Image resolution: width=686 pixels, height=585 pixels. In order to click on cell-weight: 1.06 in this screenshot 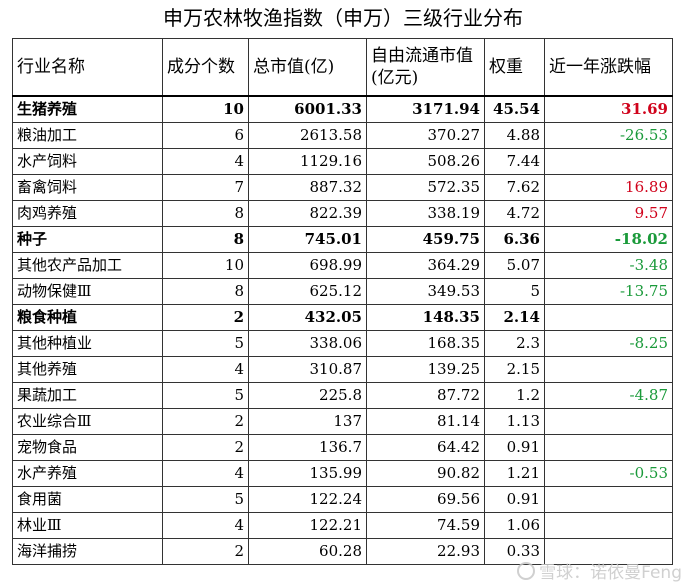, I will do `click(514, 525)`.